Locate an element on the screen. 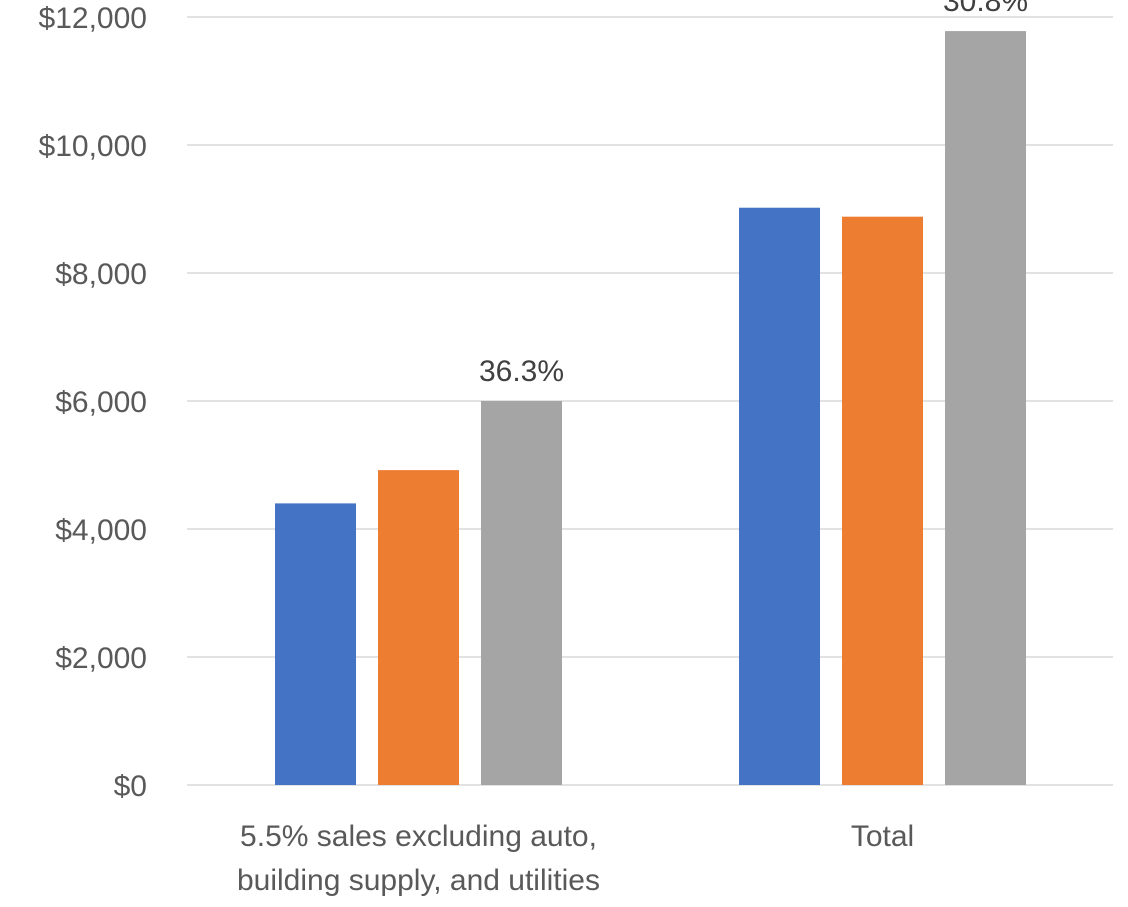  category-label: Total is located at coordinates (882, 836).